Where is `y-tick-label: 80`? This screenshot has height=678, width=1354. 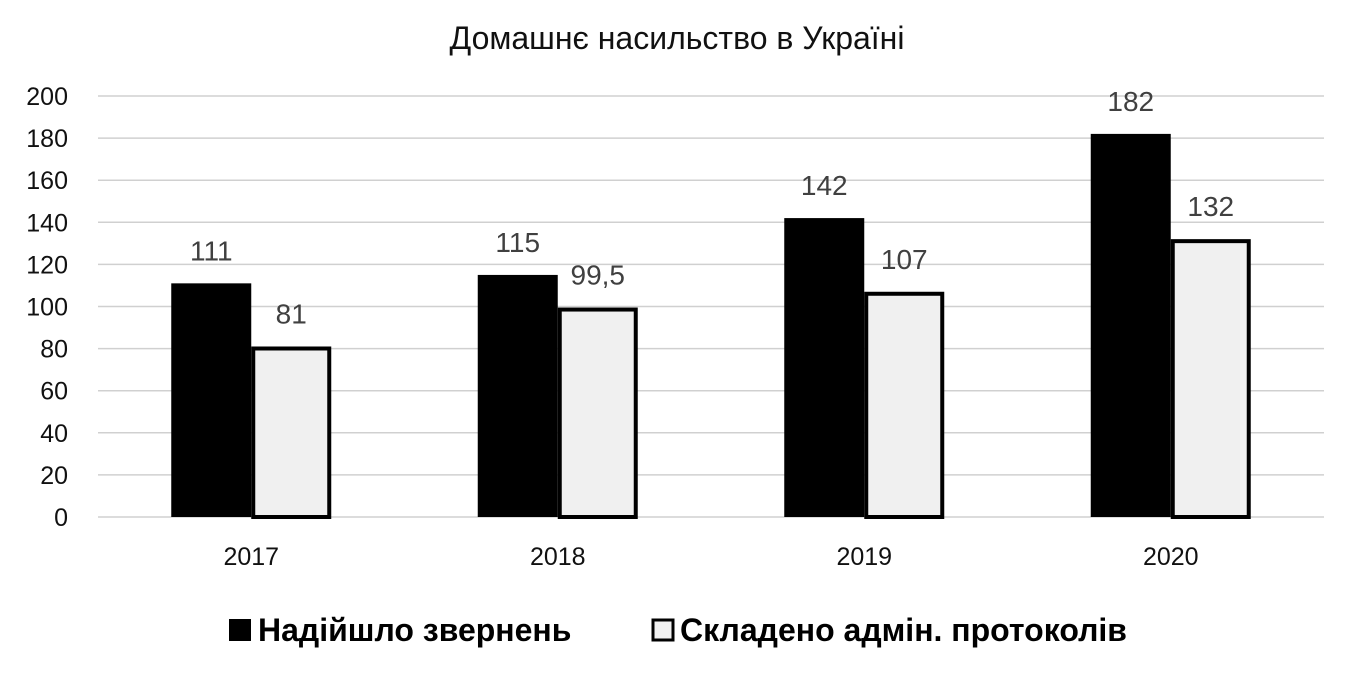
y-tick-label: 80 is located at coordinates (54, 350).